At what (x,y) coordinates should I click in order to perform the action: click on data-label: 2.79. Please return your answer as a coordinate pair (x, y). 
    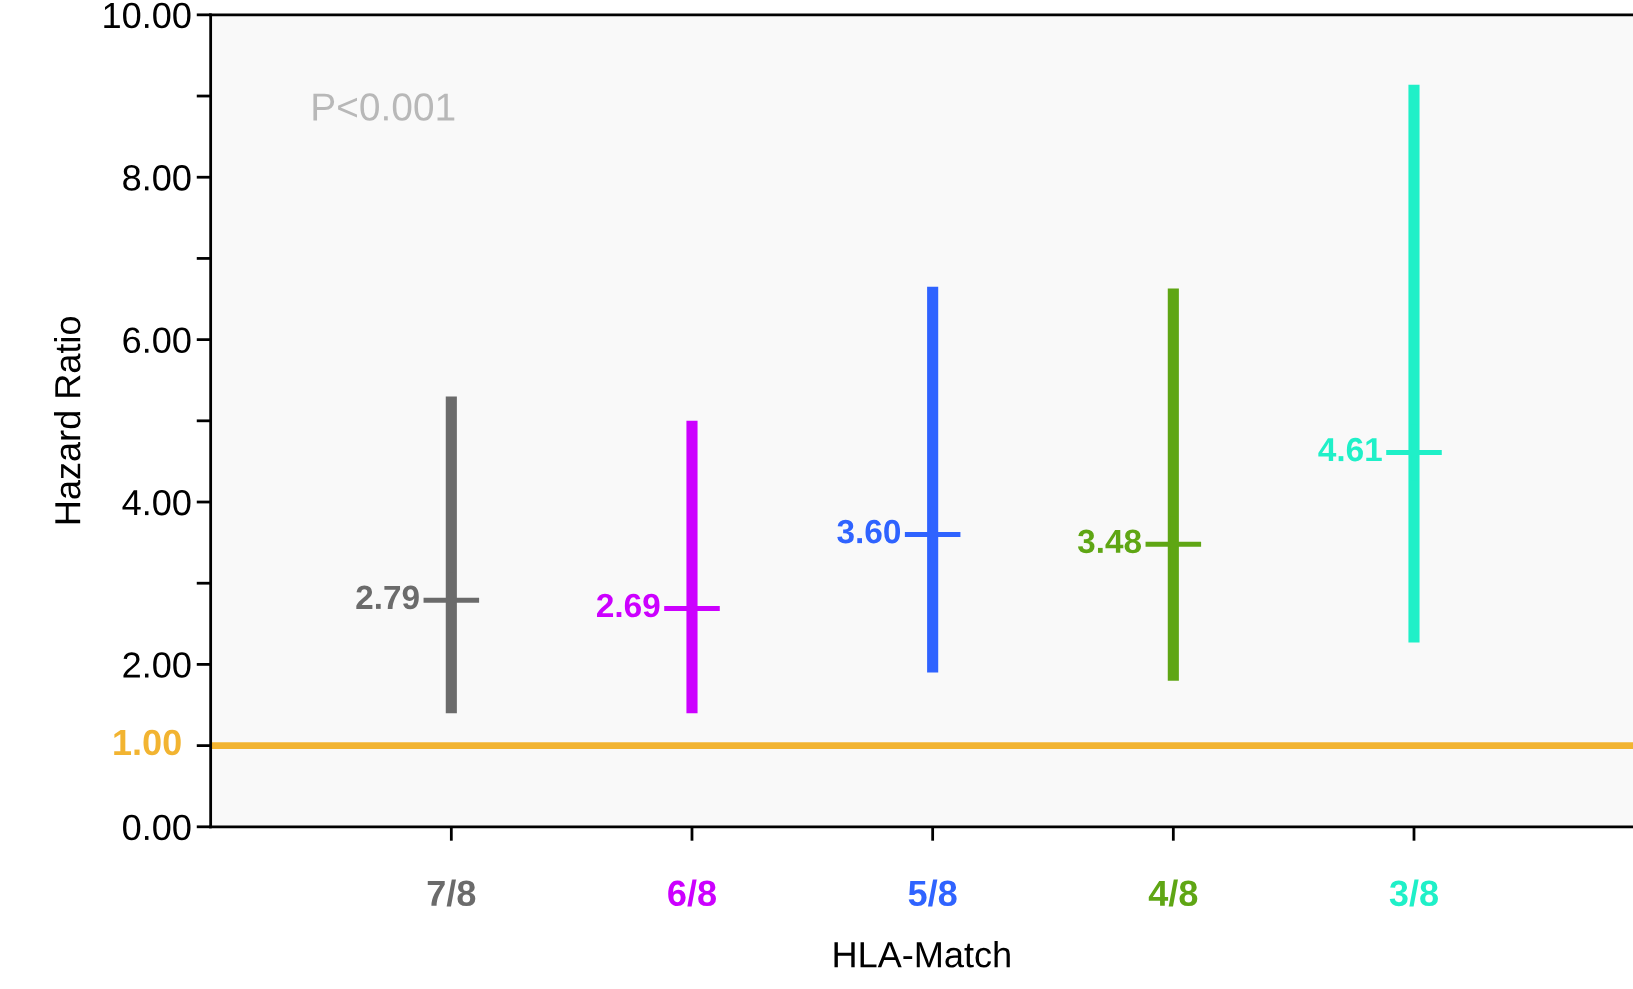
    Looking at the image, I should click on (387, 597).